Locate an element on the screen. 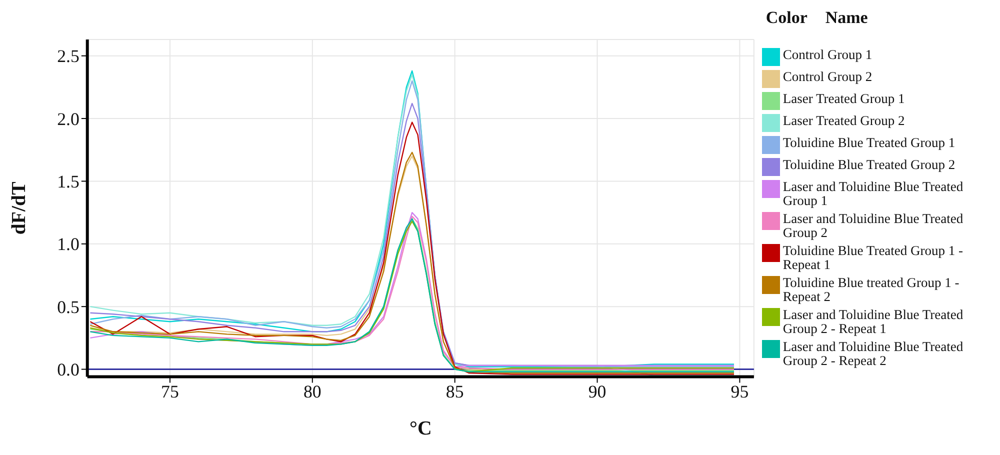 This screenshot has width=1000, height=455. legend-label: Laser and Toluidine Blue Treated Group 1 is located at coordinates (873, 193).